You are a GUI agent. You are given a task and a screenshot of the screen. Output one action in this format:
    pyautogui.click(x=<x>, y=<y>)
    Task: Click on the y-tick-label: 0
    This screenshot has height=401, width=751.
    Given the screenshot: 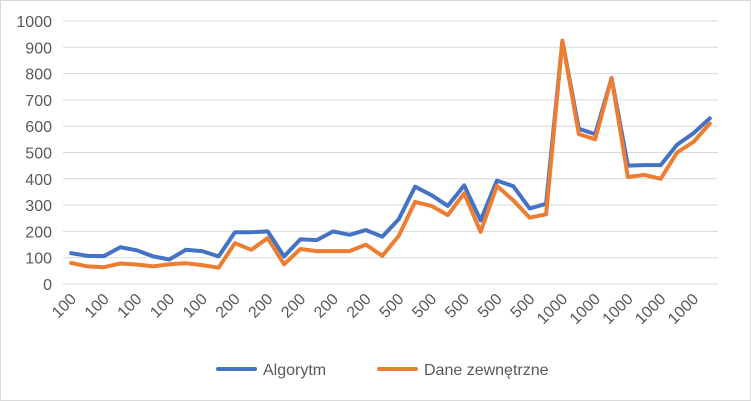 What is the action you would take?
    pyautogui.click(x=47, y=285)
    